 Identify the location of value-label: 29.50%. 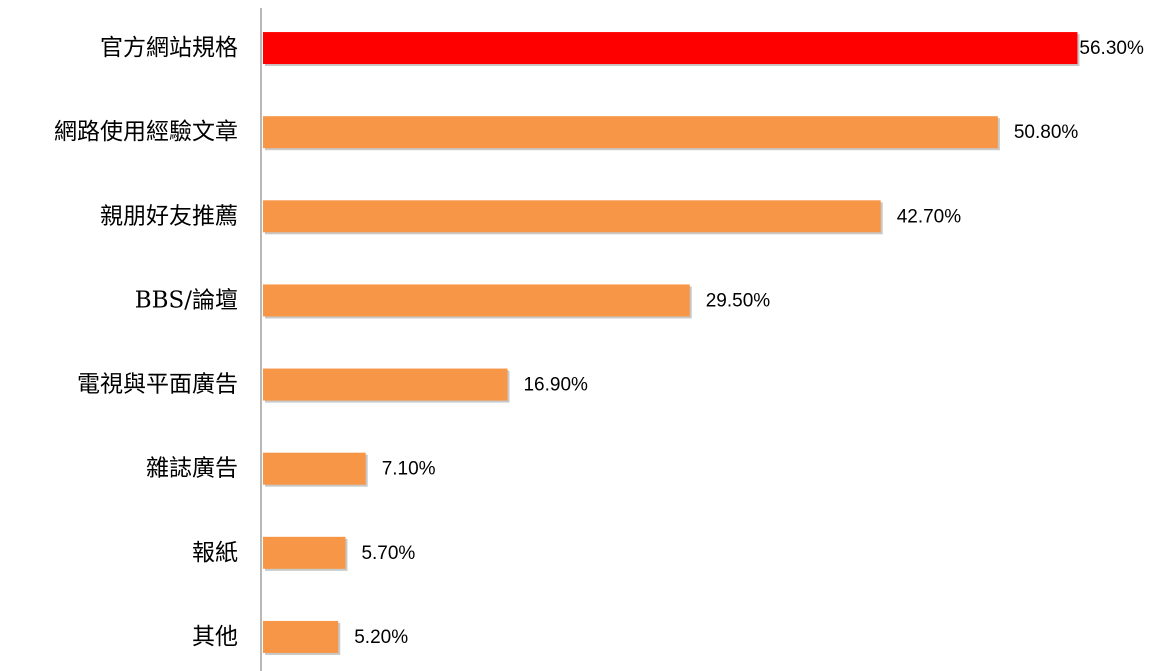
(738, 300).